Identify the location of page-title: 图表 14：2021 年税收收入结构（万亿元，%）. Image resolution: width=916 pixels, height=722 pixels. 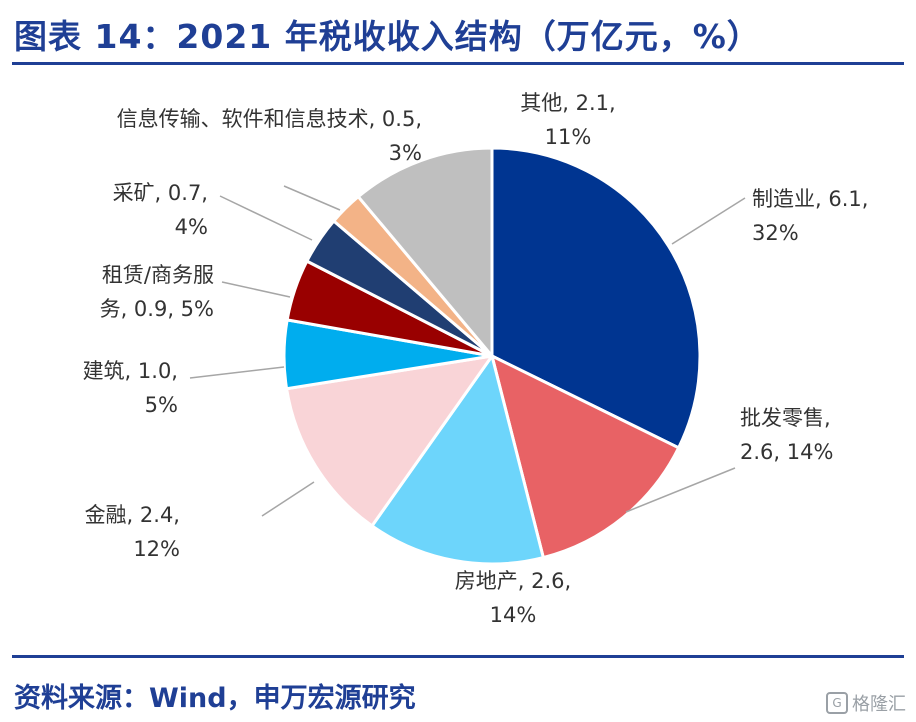
(387, 36).